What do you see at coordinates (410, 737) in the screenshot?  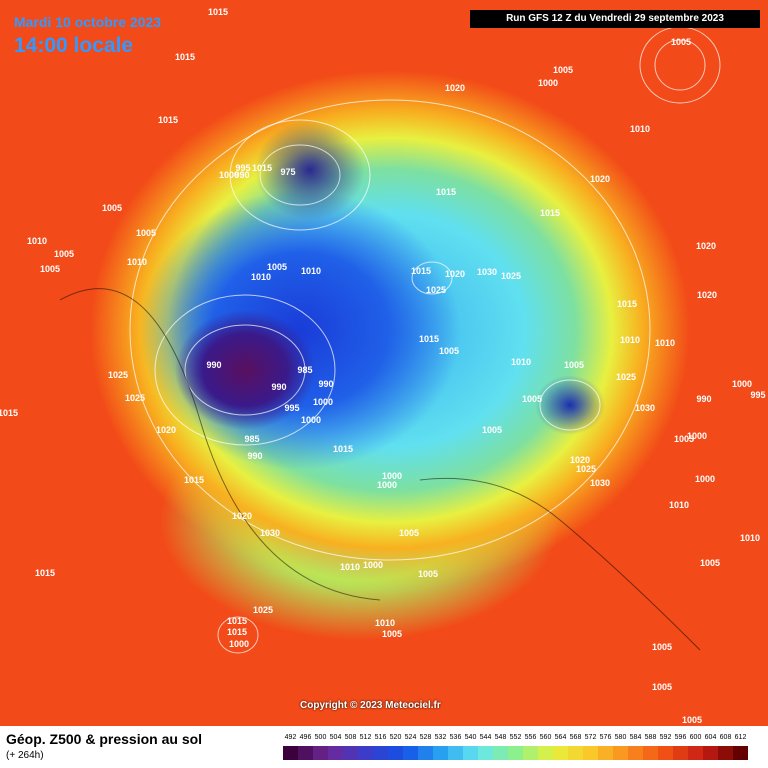 I see `scale-value: 524` at bounding box center [410, 737].